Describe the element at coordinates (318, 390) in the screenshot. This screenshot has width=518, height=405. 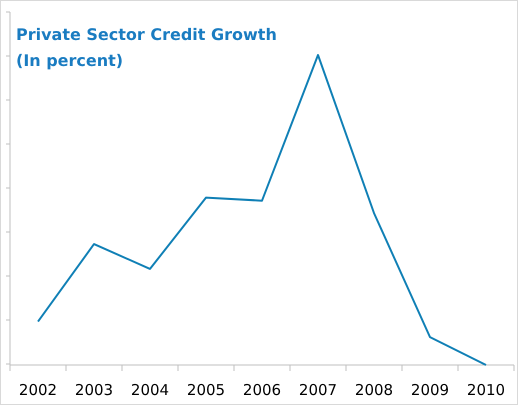
I see `x-tick-label: 2007` at that location.